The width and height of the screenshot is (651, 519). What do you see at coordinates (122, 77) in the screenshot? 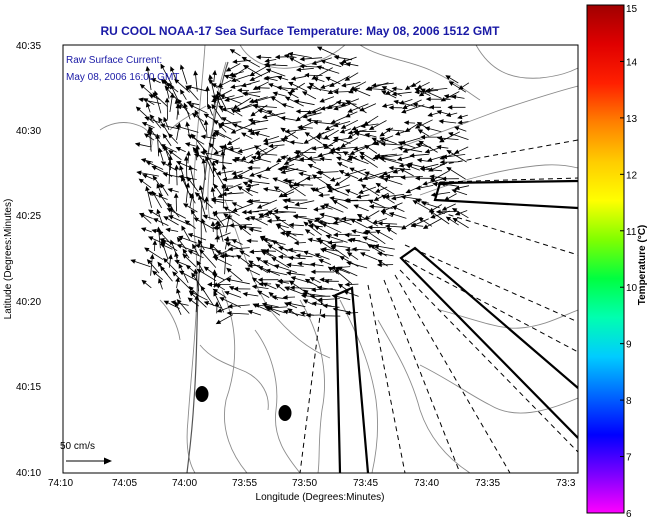
I see `annotation-line-2: May 08, 2006 16:00 GMT` at bounding box center [122, 77].